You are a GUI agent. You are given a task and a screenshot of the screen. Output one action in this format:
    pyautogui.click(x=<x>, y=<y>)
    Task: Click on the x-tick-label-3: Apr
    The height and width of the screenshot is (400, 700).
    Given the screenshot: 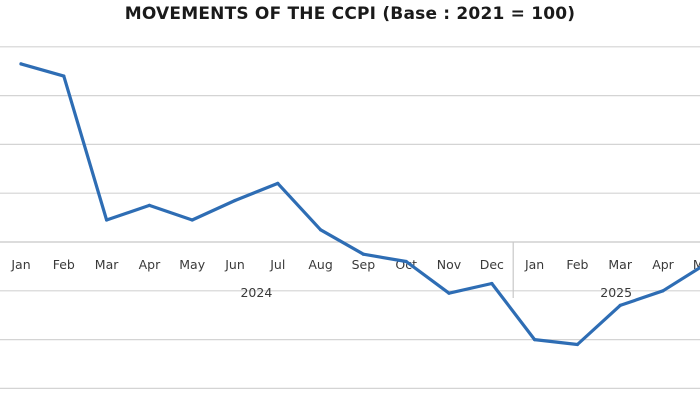 What is the action you would take?
    pyautogui.click(x=150, y=264)
    